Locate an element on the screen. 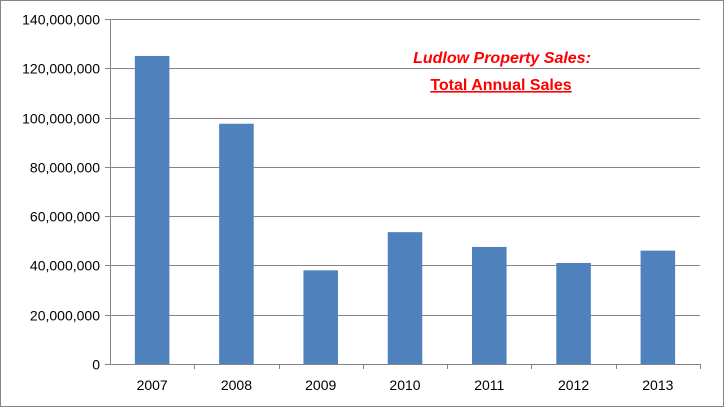 The width and height of the screenshot is (724, 407). y-tick-label: 140,000,000 is located at coordinates (61, 20).